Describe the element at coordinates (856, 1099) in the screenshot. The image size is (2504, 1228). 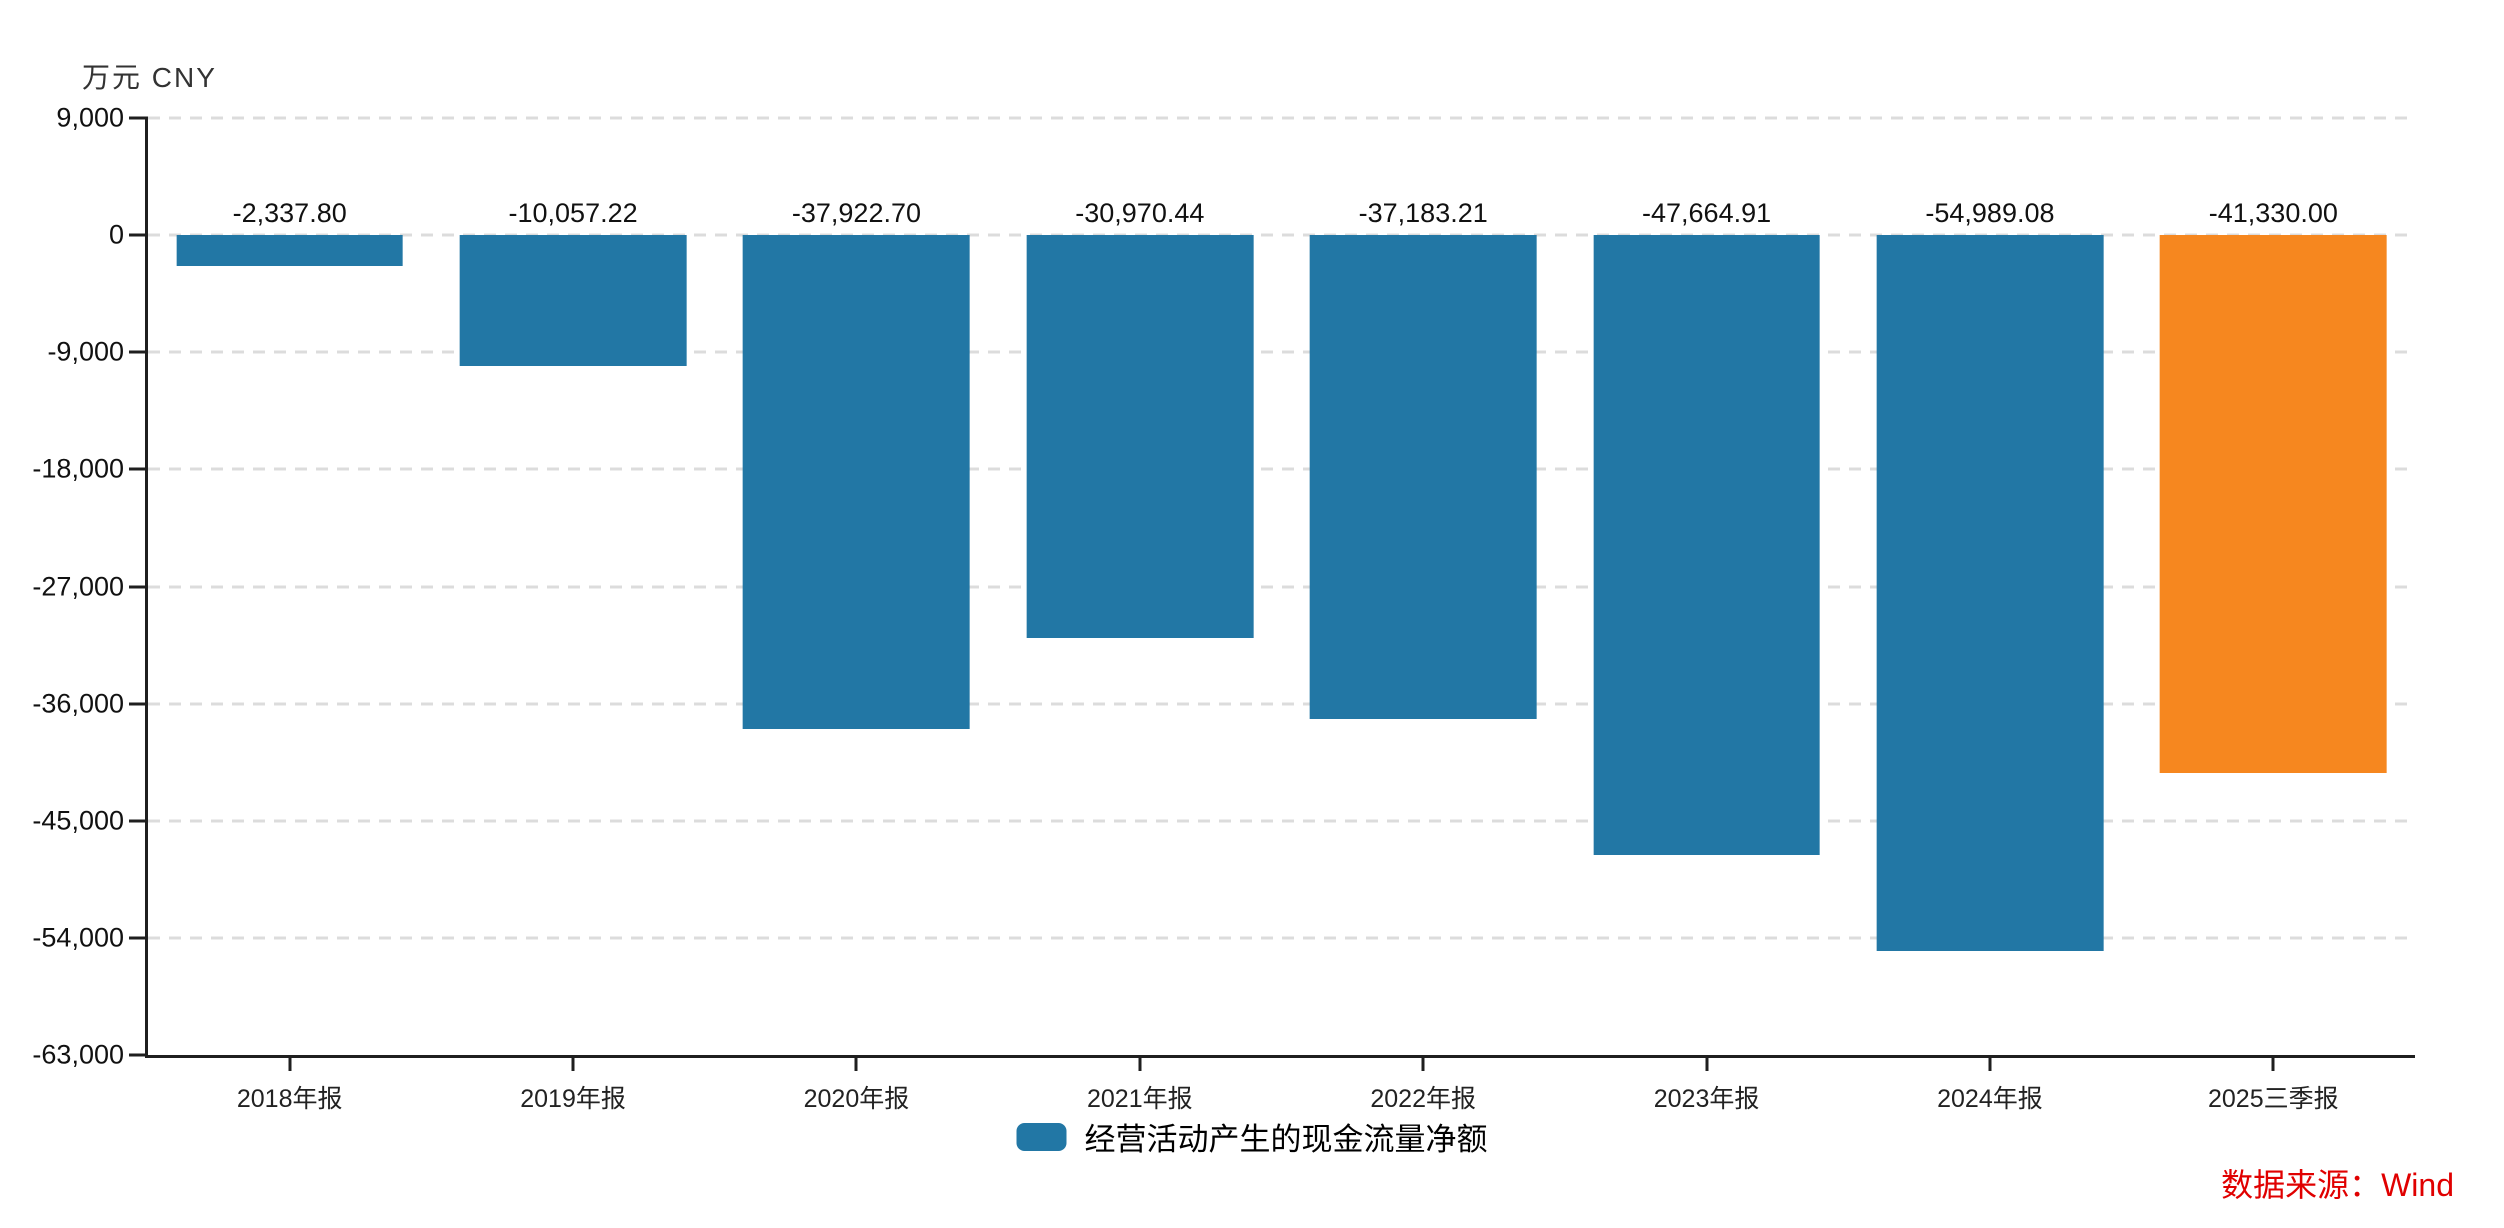
I see `x-axis-tick-label: 2020年报` at that location.